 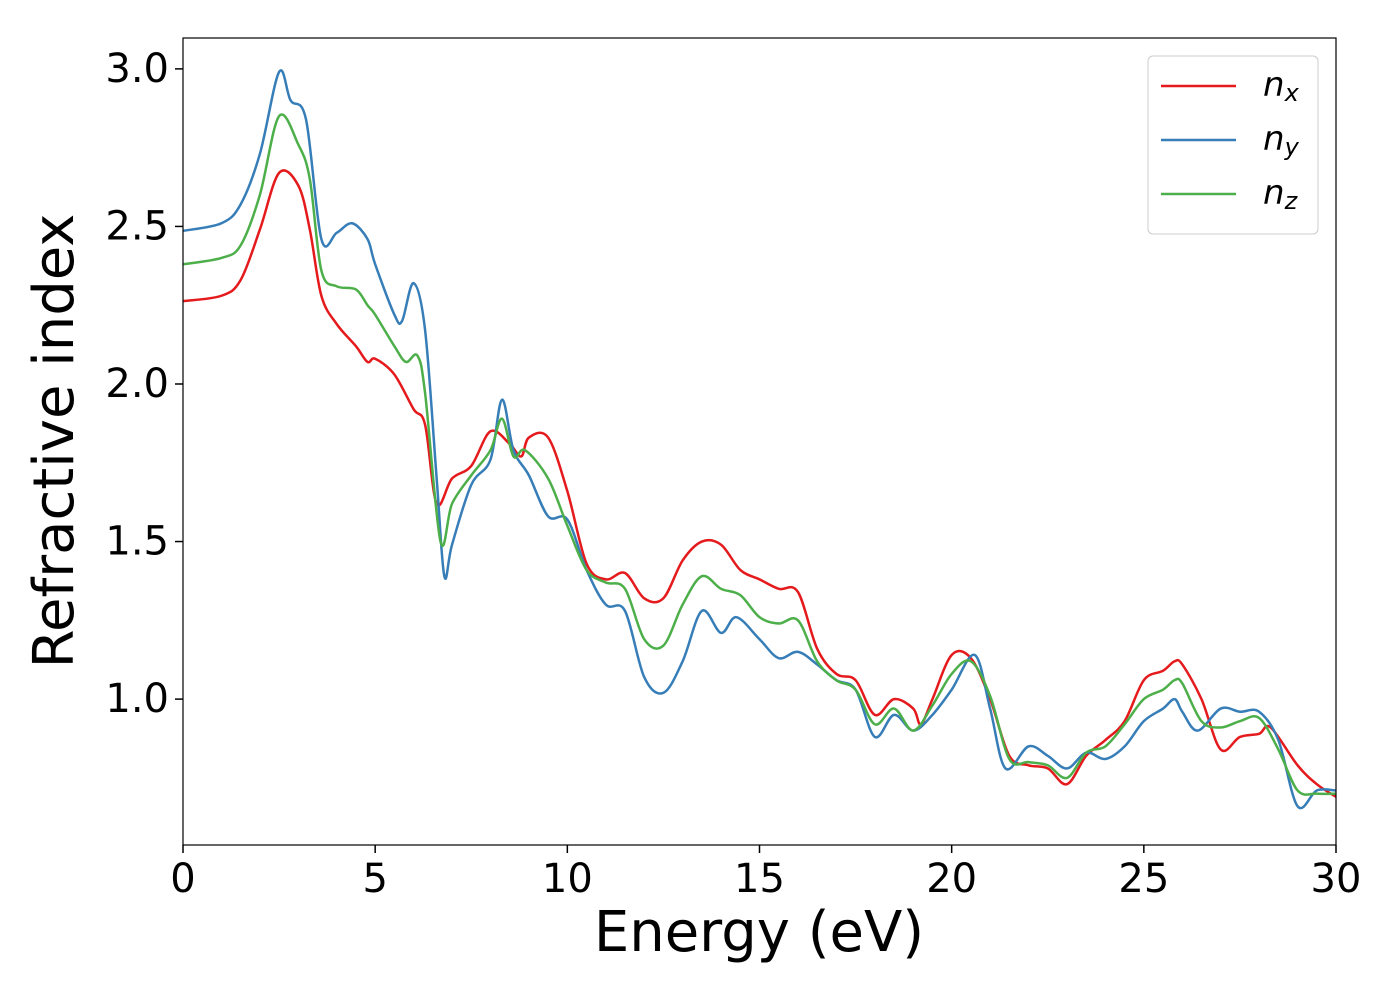 I want to click on y-tick-label: 2.5, so click(x=137, y=226).